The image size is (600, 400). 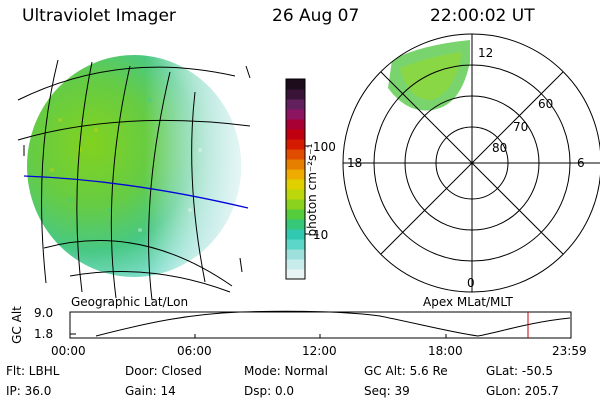 What do you see at coordinates (486, 53) in the screenshot?
I see `mlt-label-12: 12` at bounding box center [486, 53].